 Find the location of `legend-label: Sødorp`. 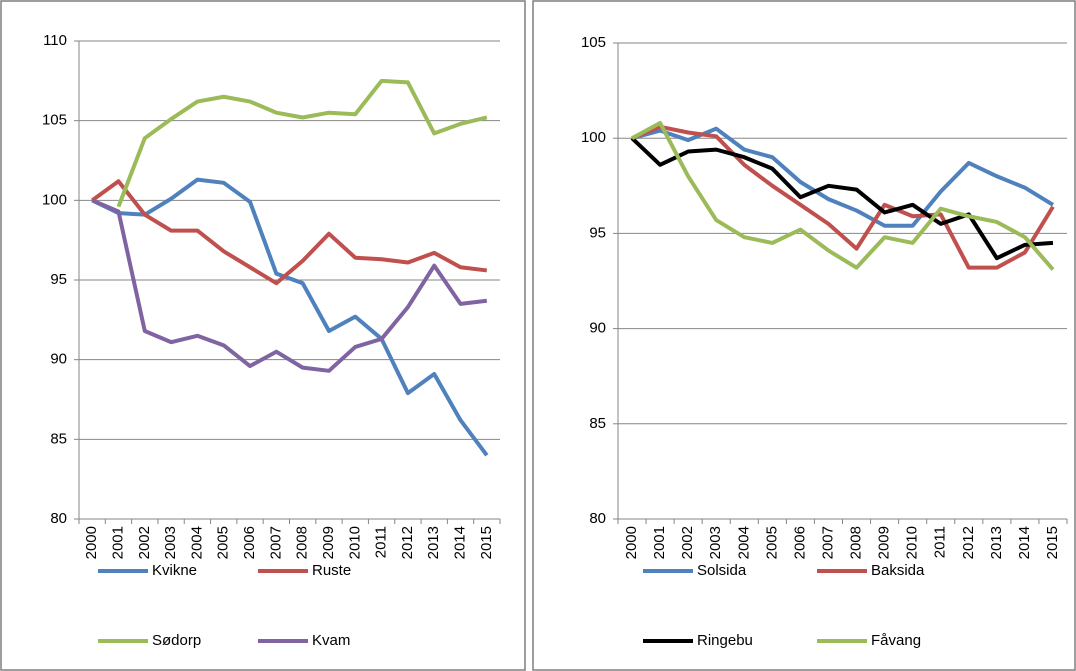

legend-label: Sødorp is located at coordinates (176, 640).